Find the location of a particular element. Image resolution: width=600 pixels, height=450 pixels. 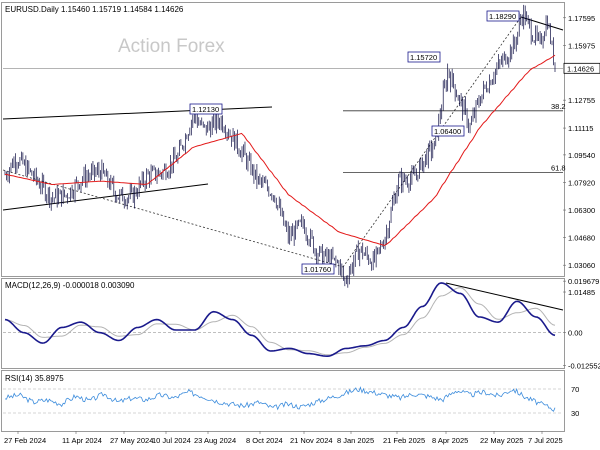

rsi-lines: 70 30 is located at coordinates (291, 401).